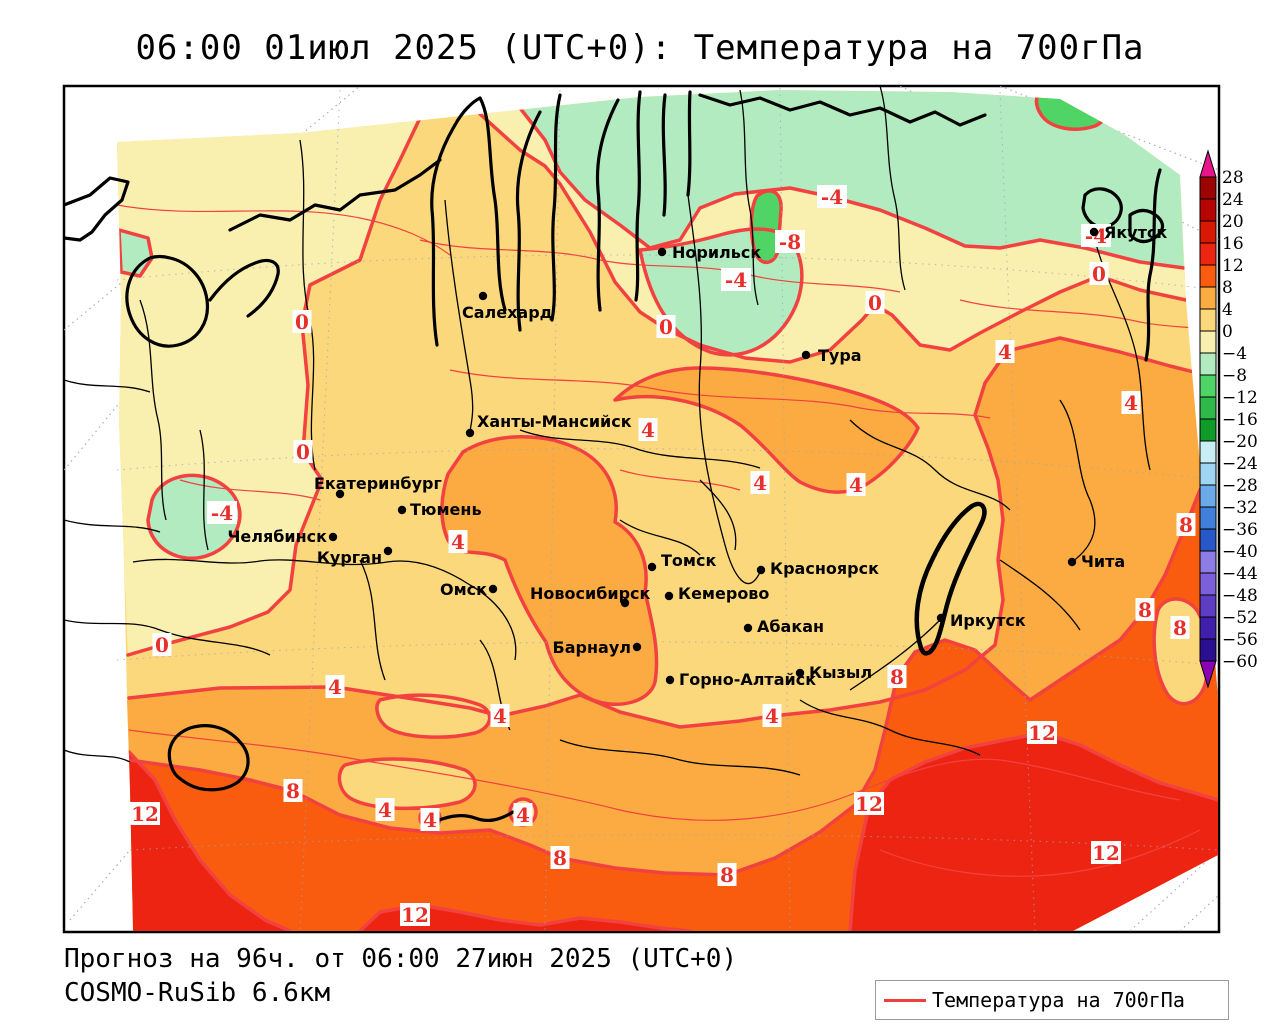  What do you see at coordinates (1208, 674) in the screenshot?
I see `colorbar-under-arrow` at bounding box center [1208, 674].